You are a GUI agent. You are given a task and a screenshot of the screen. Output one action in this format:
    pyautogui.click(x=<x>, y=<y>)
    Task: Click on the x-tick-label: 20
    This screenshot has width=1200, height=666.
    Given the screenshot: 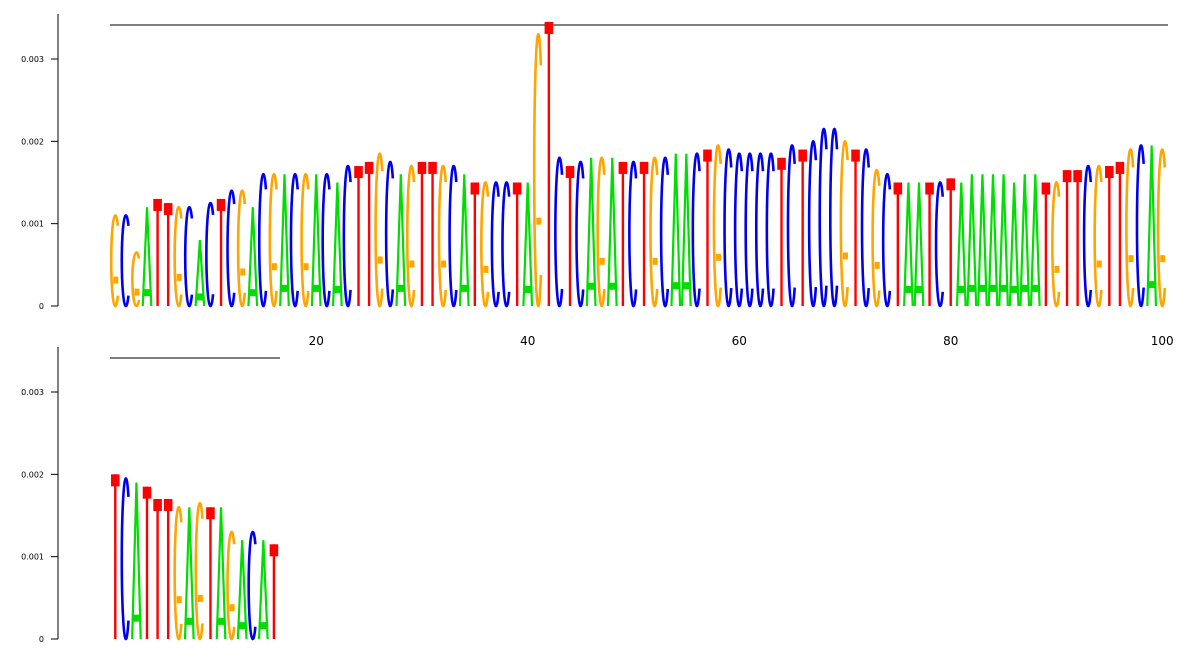 What is the action you would take?
    pyautogui.click(x=316, y=341)
    